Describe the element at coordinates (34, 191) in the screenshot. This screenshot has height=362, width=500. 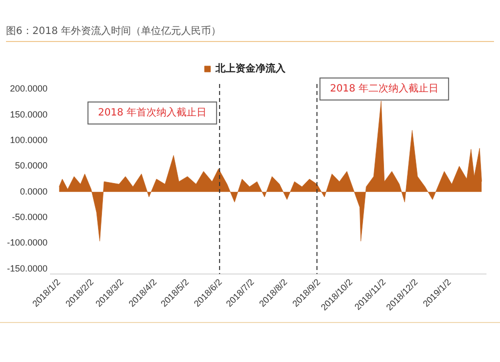
I see `y-tick-label: 0.0000` at that location.